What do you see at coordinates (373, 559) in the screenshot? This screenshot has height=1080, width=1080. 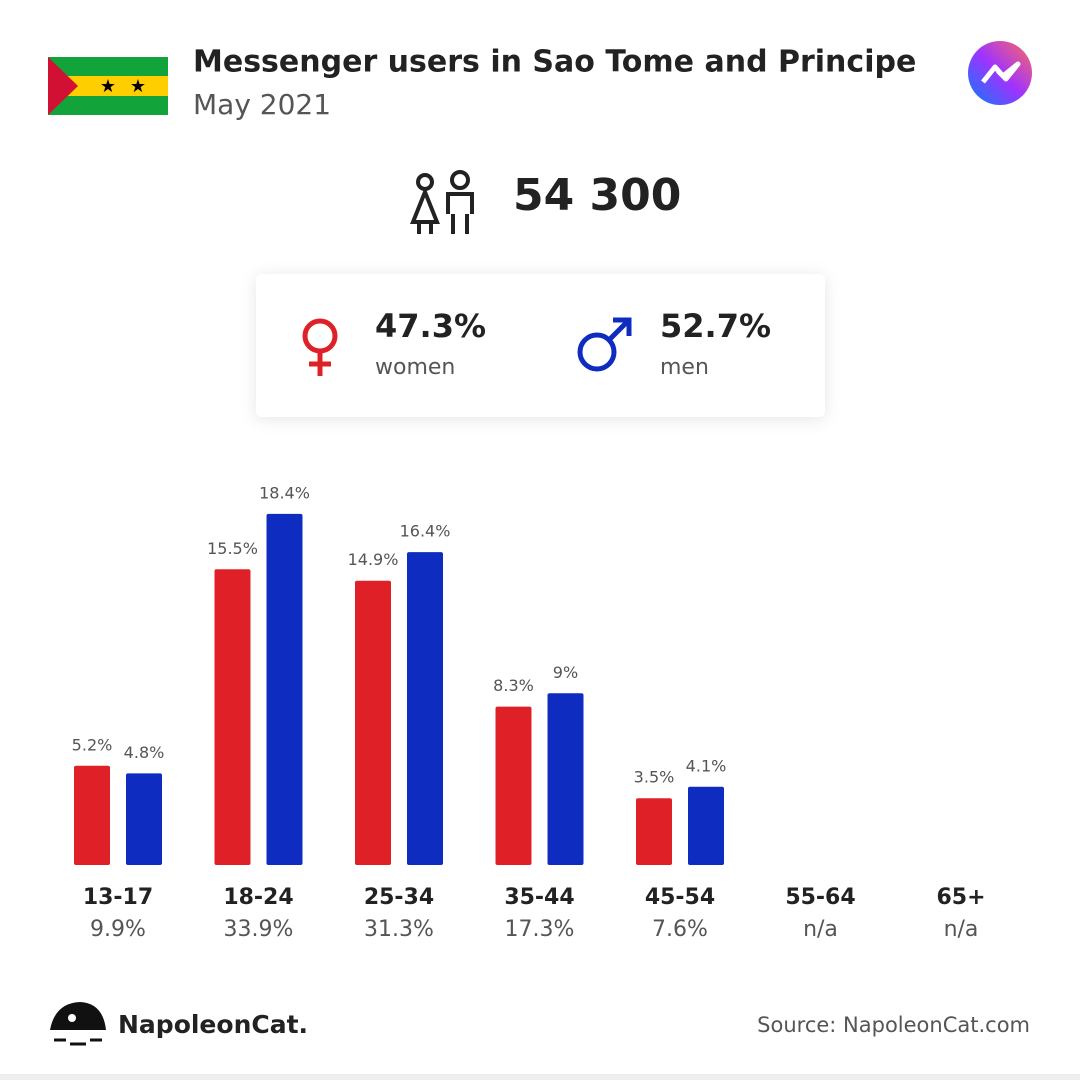 I see `value-label: 14.9%` at bounding box center [373, 559].